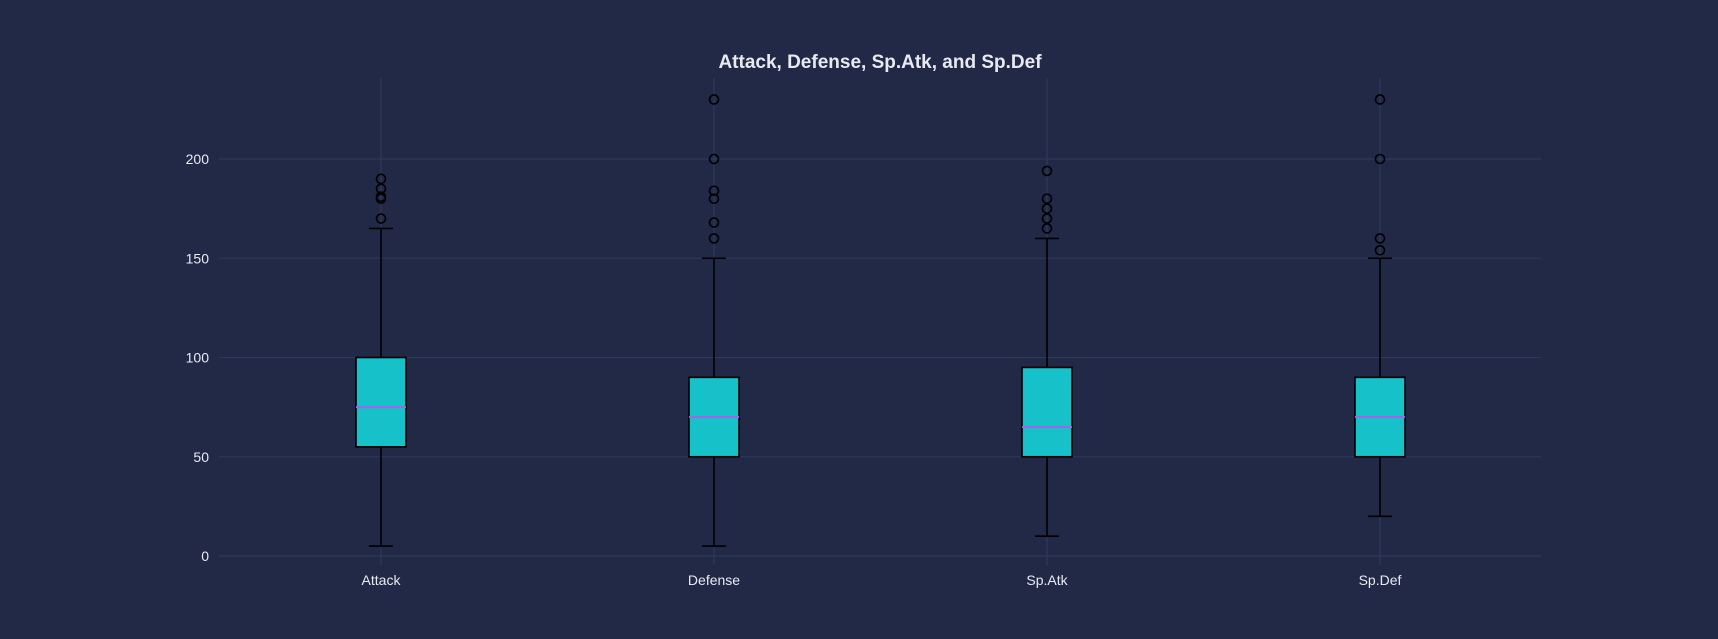  Describe the element at coordinates (198, 159) in the screenshot. I see `y-tick-label: 200` at that location.